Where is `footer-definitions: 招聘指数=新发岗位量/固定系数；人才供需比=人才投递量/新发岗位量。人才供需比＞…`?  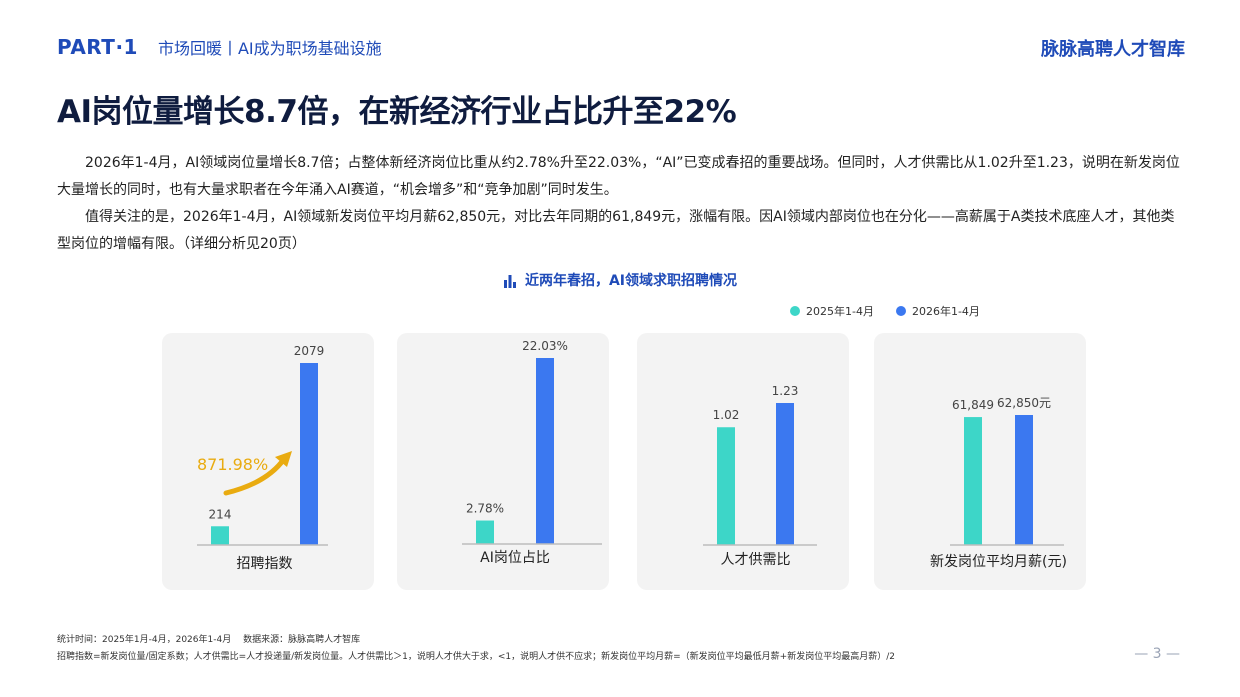
footer-definitions: 招聘指数=新发岗位量/固定系数；人才供需比=人才投递量/新发岗位量。人才供需比＞… is located at coordinates (476, 657).